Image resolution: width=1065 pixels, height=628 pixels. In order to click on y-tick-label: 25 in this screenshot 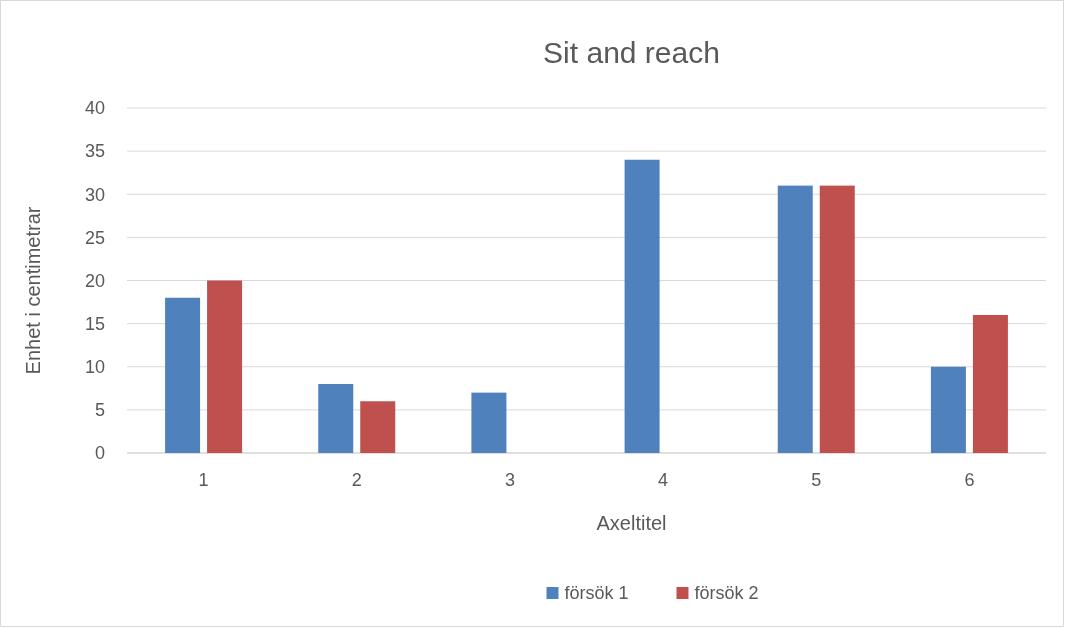, I will do `click(94, 237)`.